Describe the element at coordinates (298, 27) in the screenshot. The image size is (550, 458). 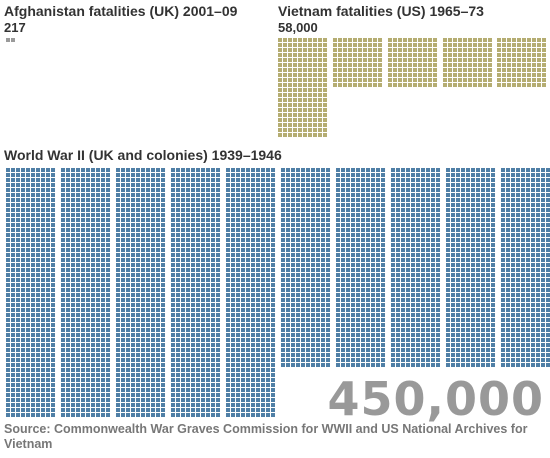
I see `vietnam-value-label: 58,000` at that location.